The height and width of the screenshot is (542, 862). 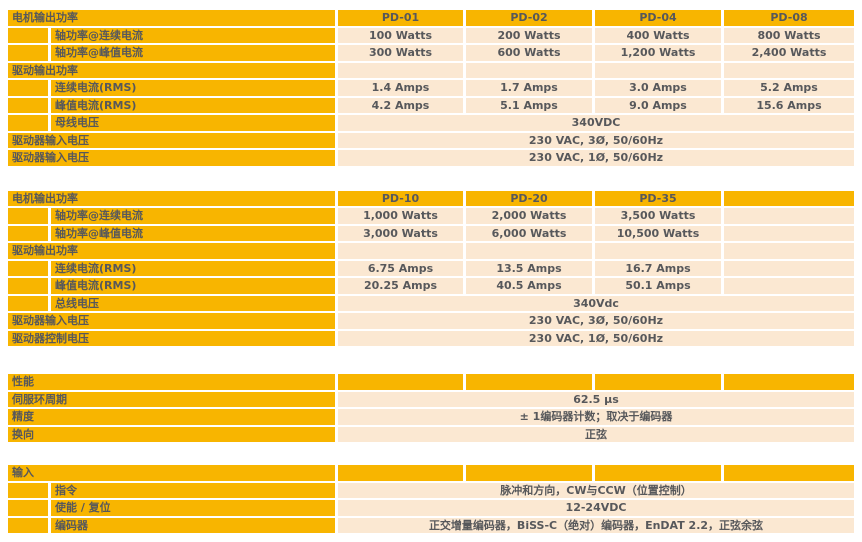 I want to click on spec-value-cell: 6,000 Watts, so click(x=529, y=233).